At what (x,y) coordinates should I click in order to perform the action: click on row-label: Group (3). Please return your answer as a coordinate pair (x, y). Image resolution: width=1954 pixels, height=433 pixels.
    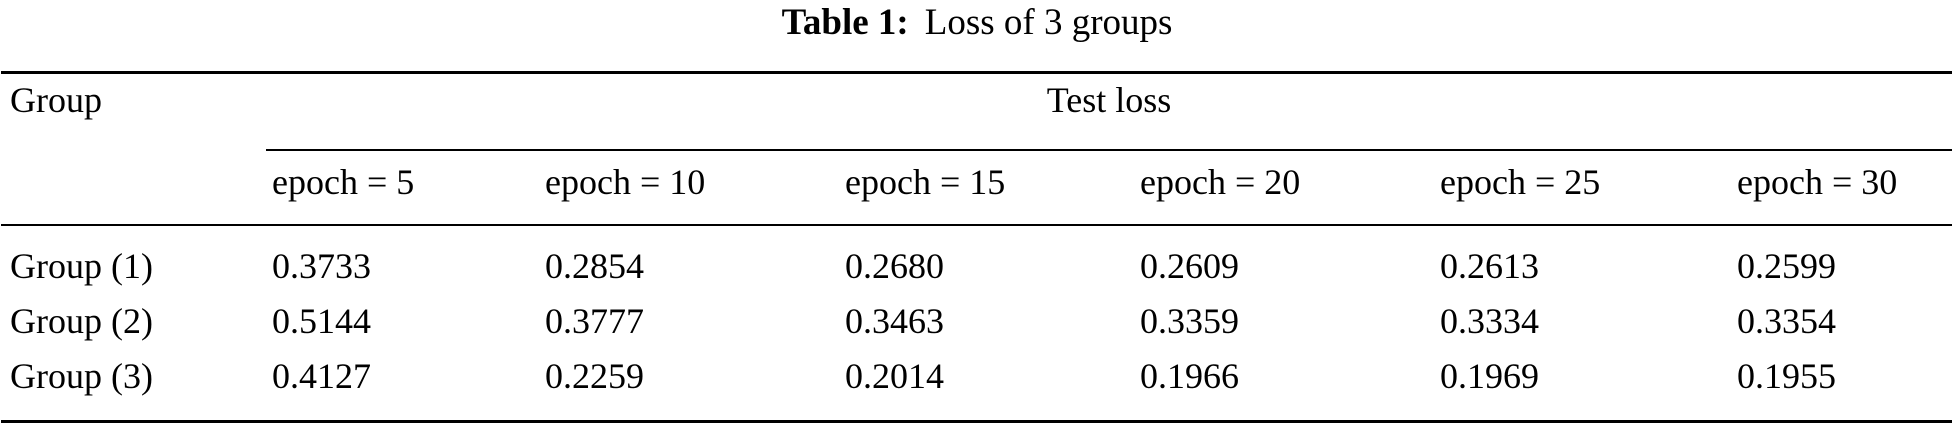
    Looking at the image, I should click on (81, 376).